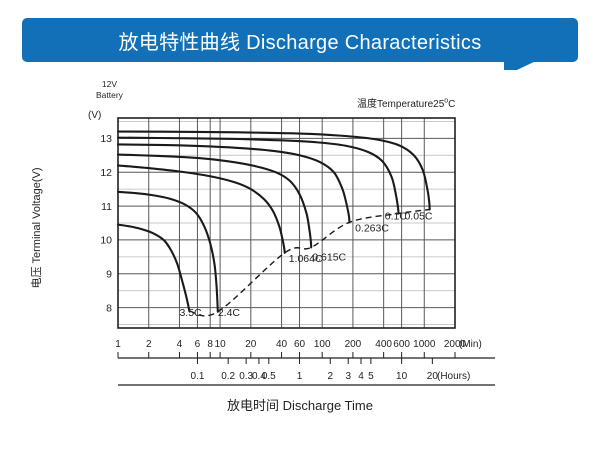  I want to click on y-axis-unit: (V), so click(95, 115).